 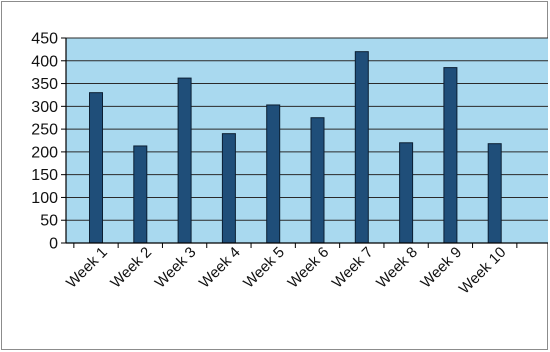 What do you see at coordinates (49, 221) in the screenshot?
I see `y-tick-label: 50` at bounding box center [49, 221].